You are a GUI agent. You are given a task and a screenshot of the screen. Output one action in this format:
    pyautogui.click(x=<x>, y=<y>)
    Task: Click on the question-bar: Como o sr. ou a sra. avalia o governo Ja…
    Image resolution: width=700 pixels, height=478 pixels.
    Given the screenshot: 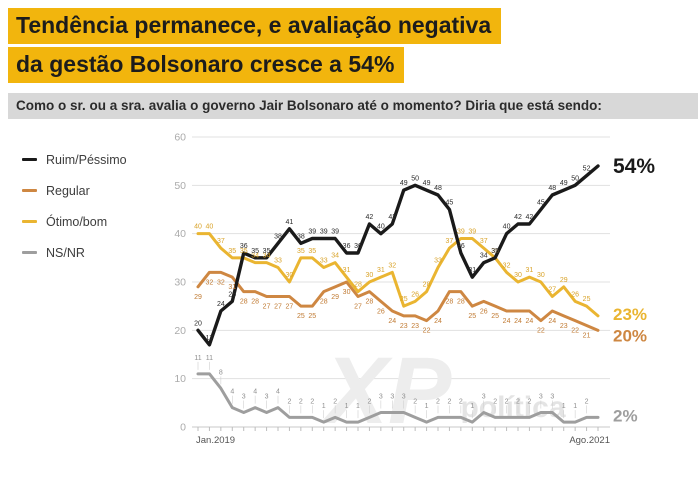 What is the action you would take?
    pyautogui.click(x=353, y=105)
    